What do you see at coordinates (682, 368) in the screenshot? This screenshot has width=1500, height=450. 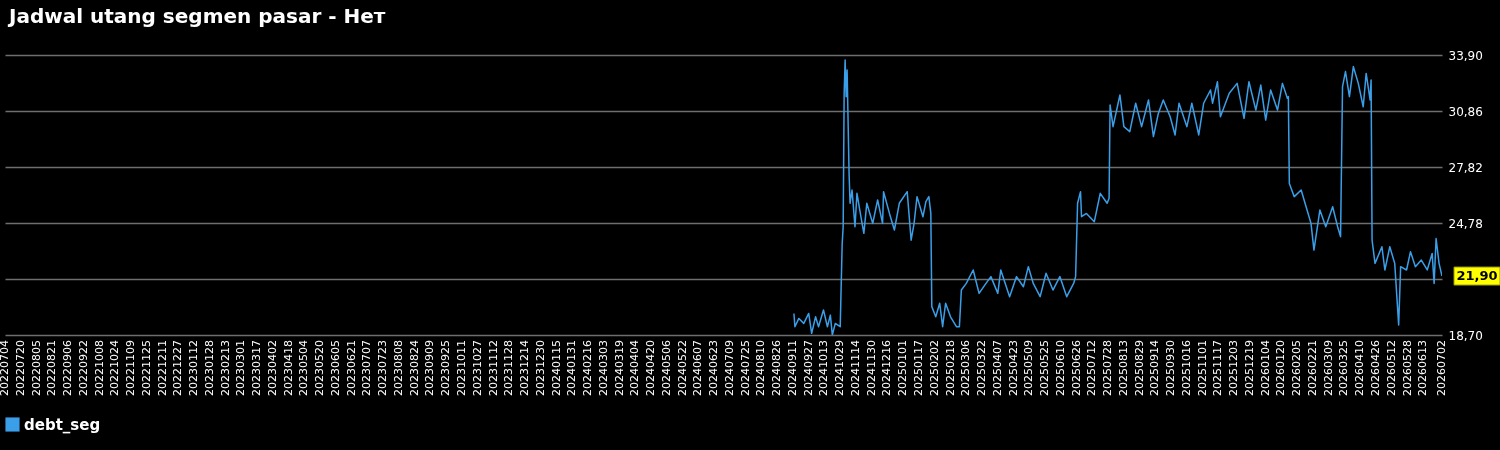 I see `x-tick-label: 20240522` at bounding box center [682, 368].